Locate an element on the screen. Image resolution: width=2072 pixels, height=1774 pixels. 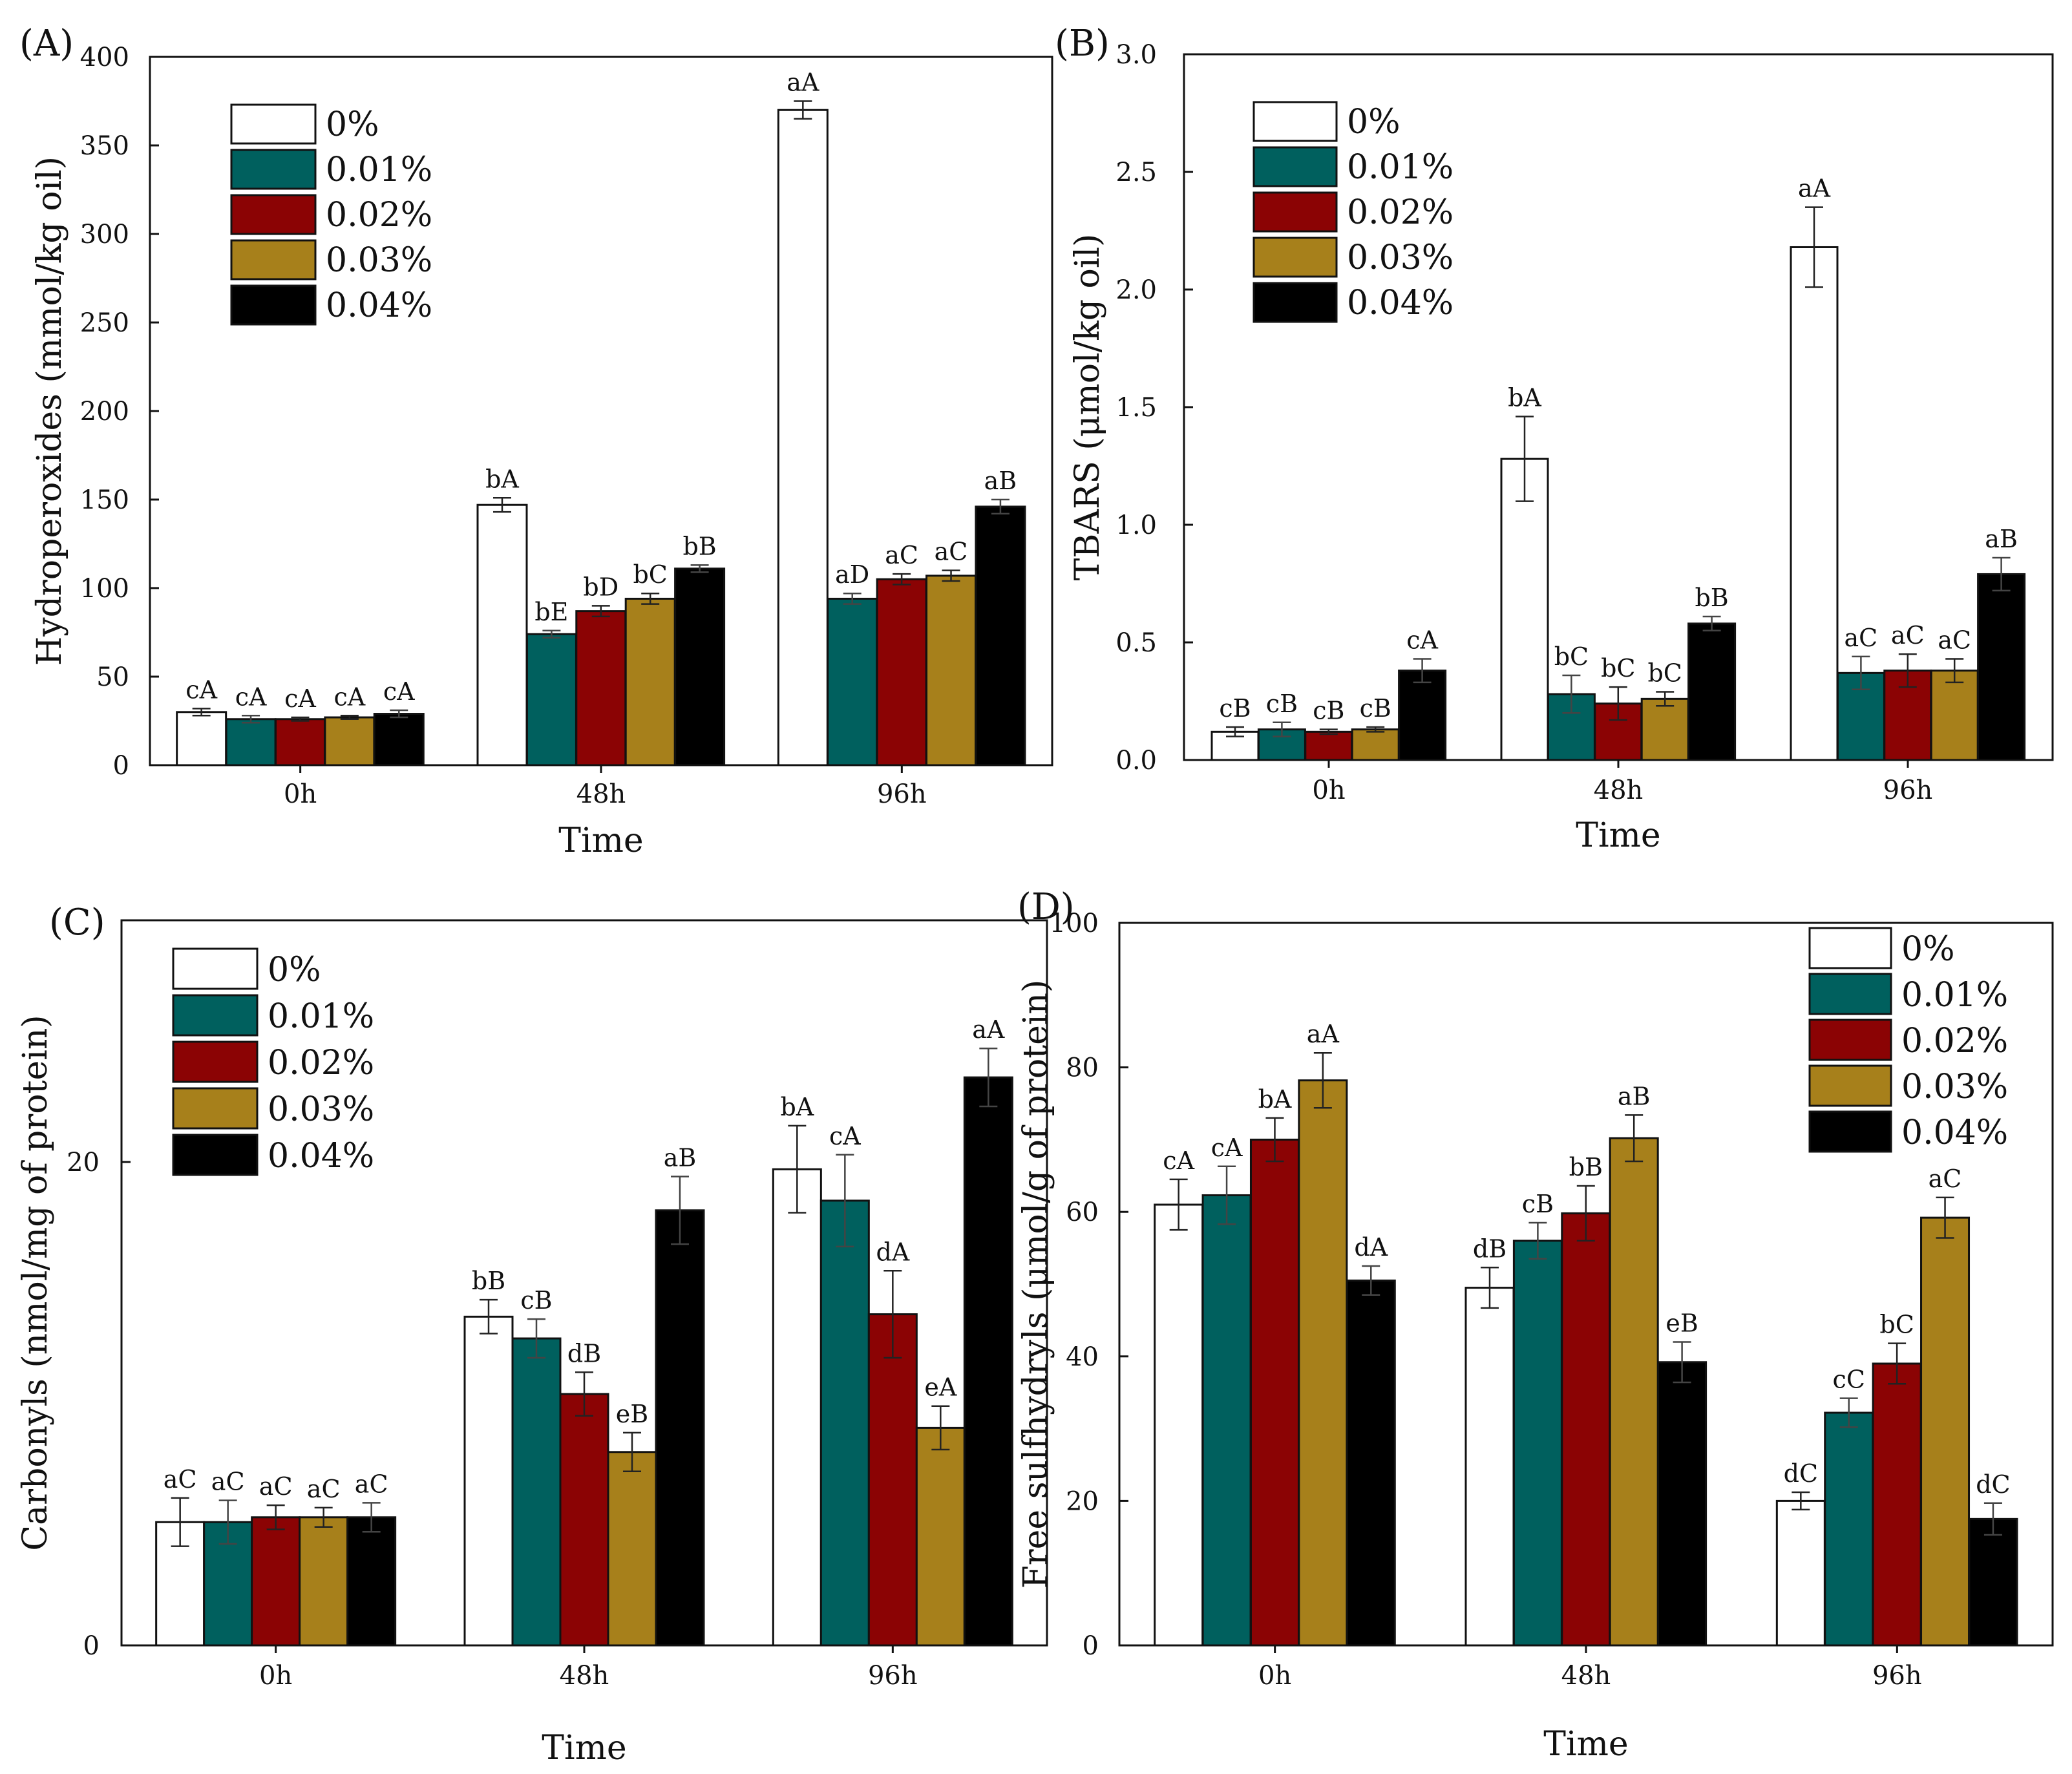
error-bar-0p03pct-48h is located at coordinates (650, 598).